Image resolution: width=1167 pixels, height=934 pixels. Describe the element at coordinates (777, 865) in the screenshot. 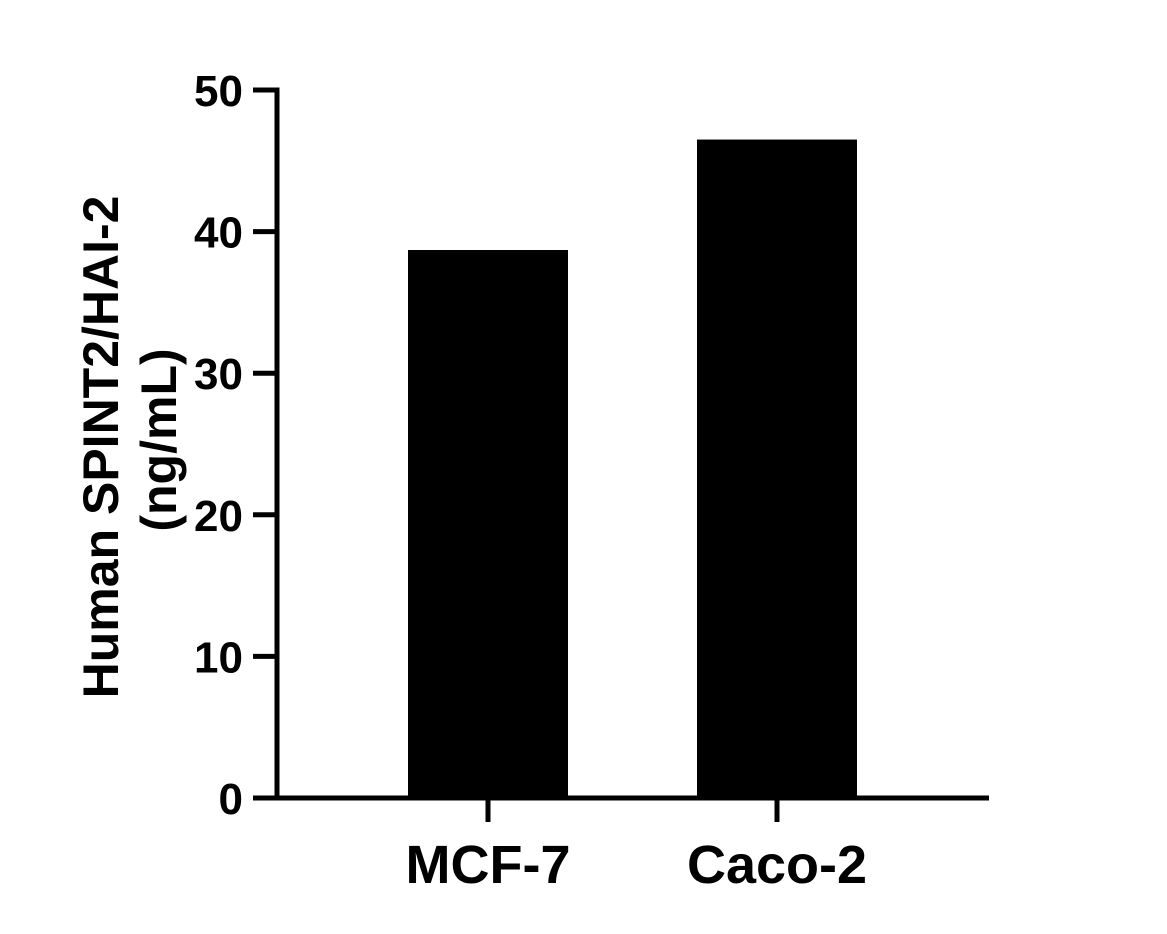

I see `x-tick-label: Caco-2` at that location.